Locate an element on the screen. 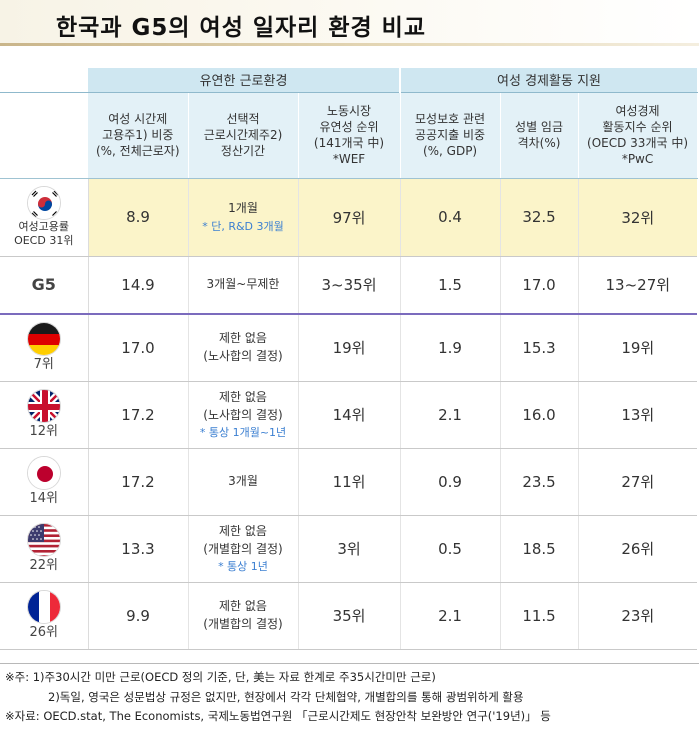 Image resolution: width=699 pixels, height=741 pixels. row-label-germany: 7위 is located at coordinates (44, 348).